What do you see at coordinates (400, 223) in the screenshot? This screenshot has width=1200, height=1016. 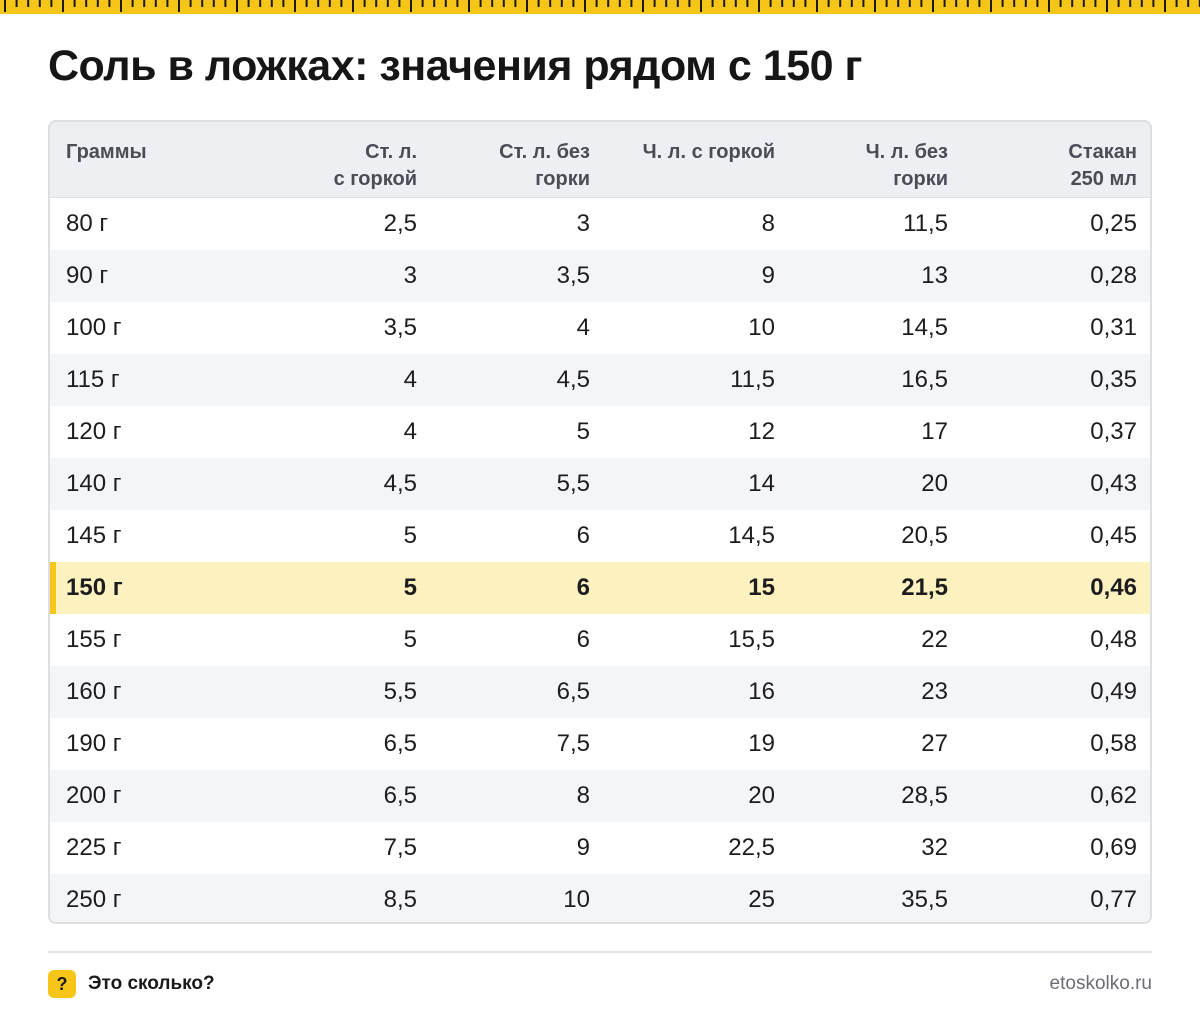 I see `cell-tbsp-heaped: 2,5` at bounding box center [400, 223].